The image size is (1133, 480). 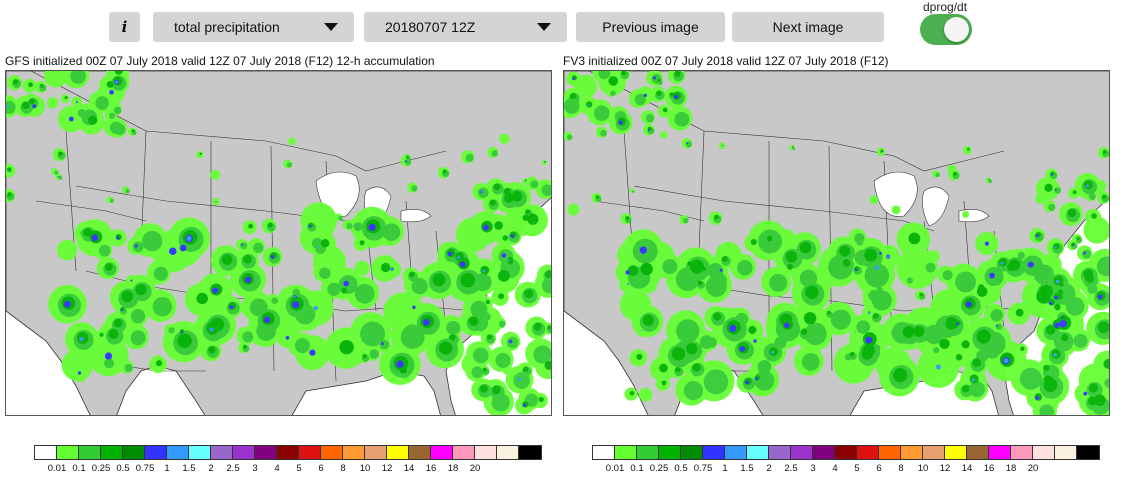 What do you see at coordinates (956, 29) in the screenshot?
I see `toggle-knob` at bounding box center [956, 29].